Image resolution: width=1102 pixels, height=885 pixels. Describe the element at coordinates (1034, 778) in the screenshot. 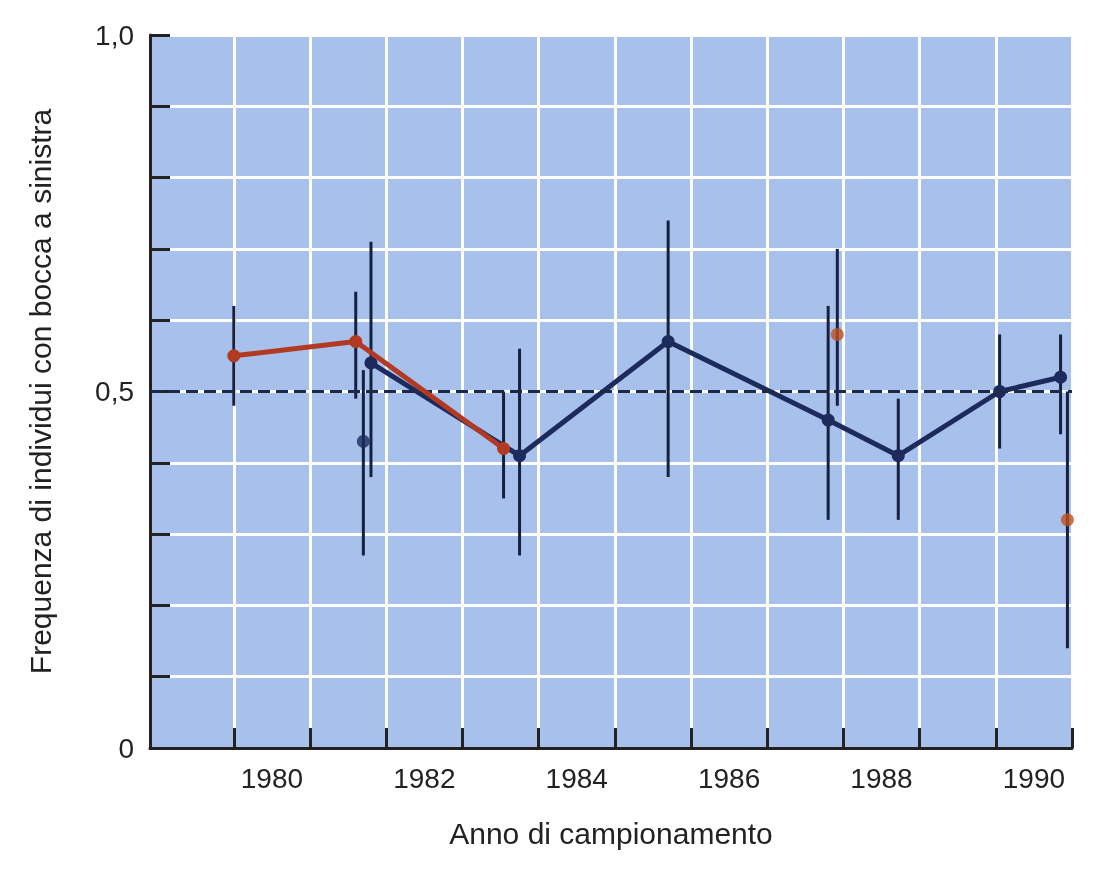

I see `x-tick-label: 1990` at that location.